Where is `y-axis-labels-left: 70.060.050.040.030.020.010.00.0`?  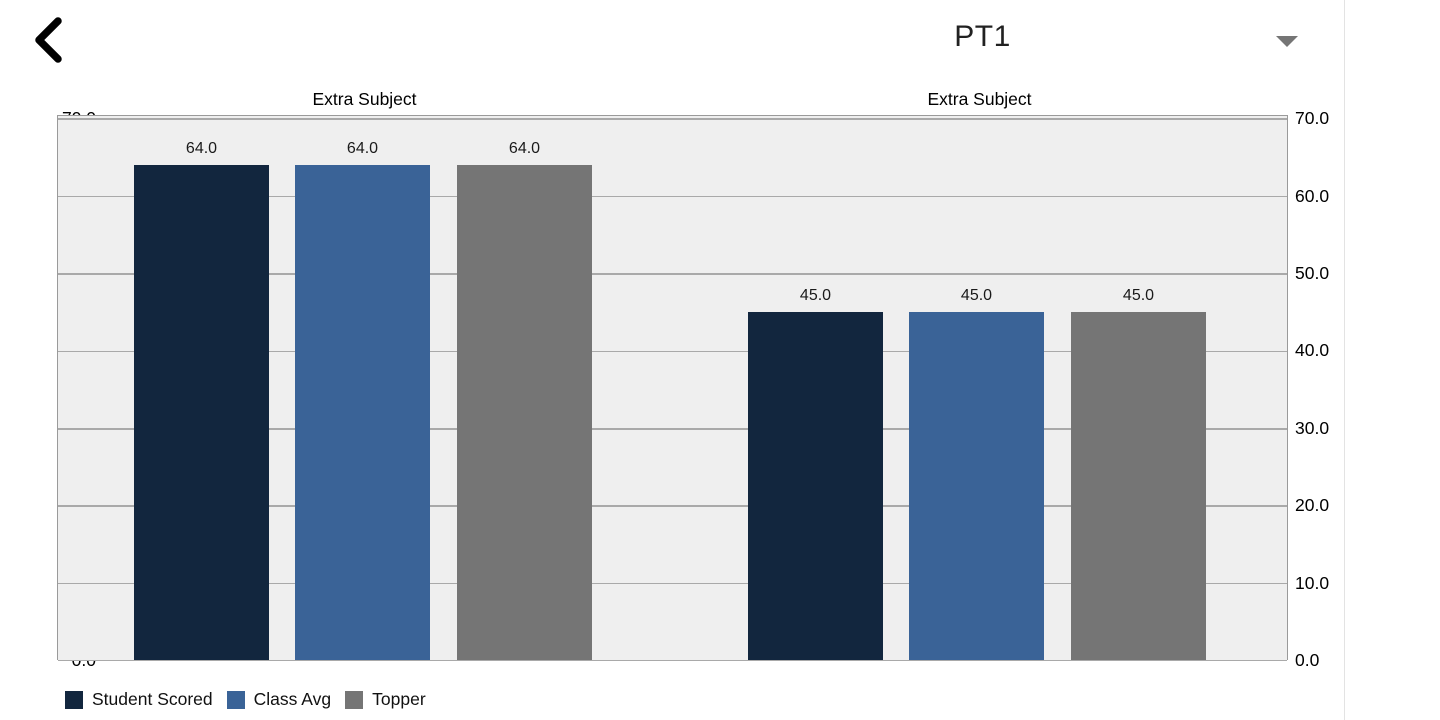
y-axis-labels-left: 70.060.050.040.030.020.010.00.0 is located at coordinates (48, 389).